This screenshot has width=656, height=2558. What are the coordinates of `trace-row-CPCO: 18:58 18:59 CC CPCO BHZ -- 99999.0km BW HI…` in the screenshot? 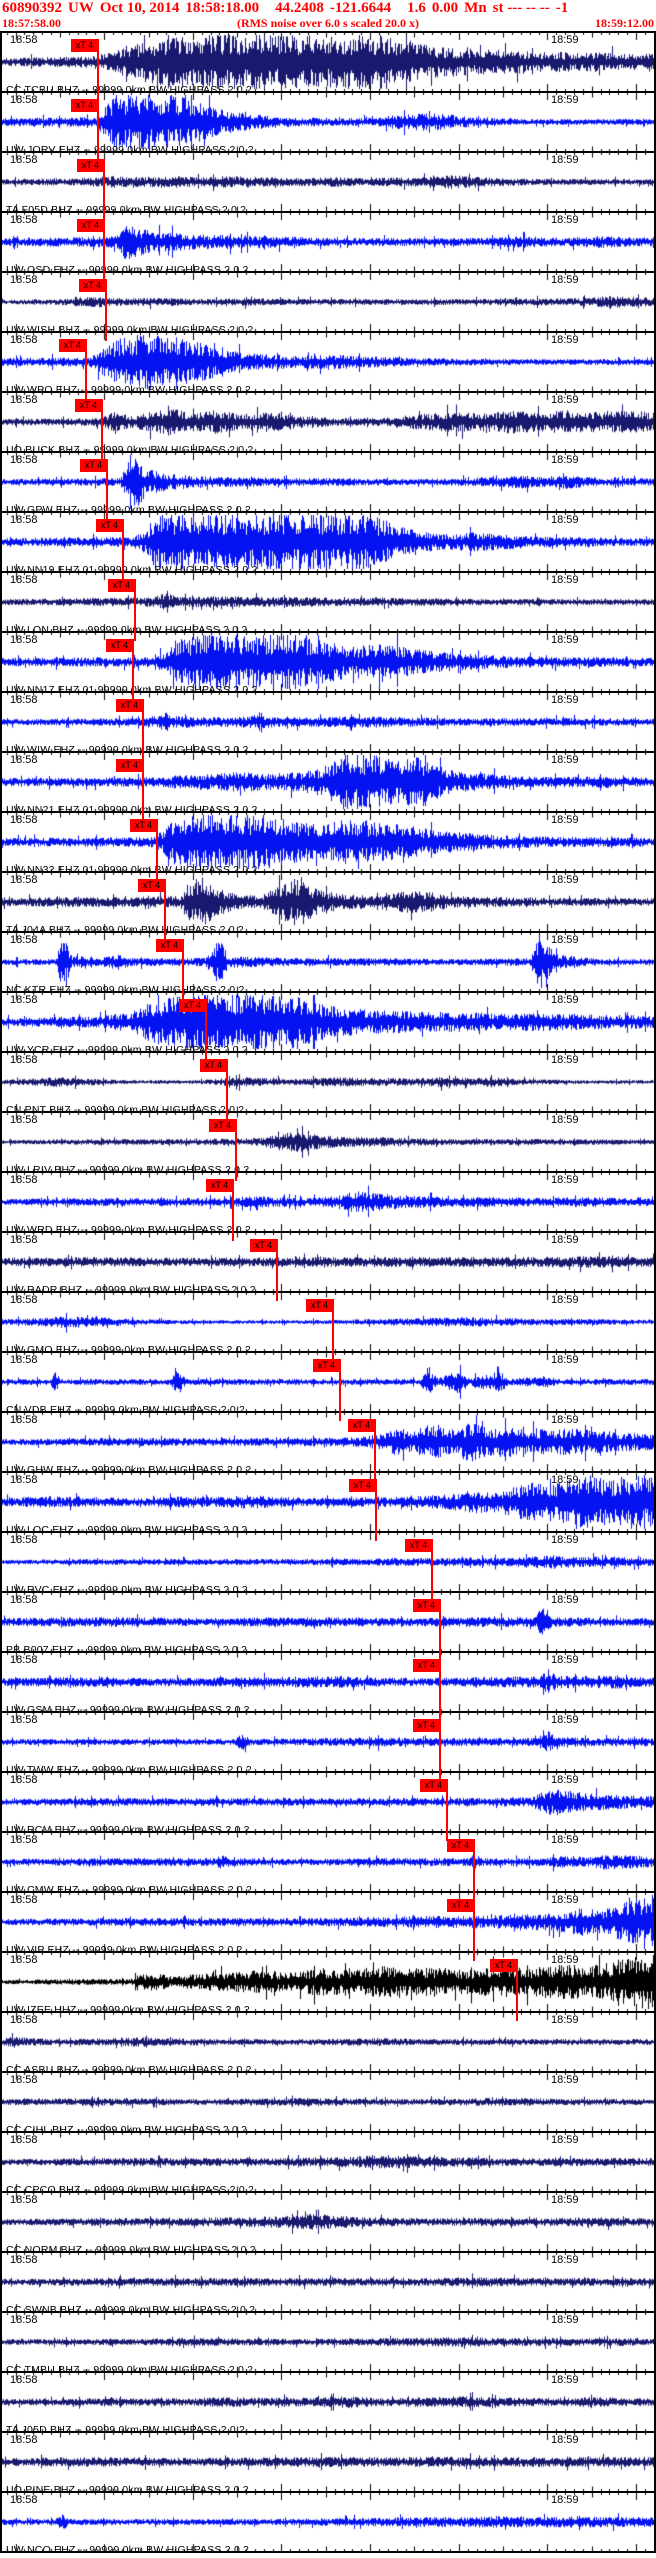 It's located at (328, 2163).